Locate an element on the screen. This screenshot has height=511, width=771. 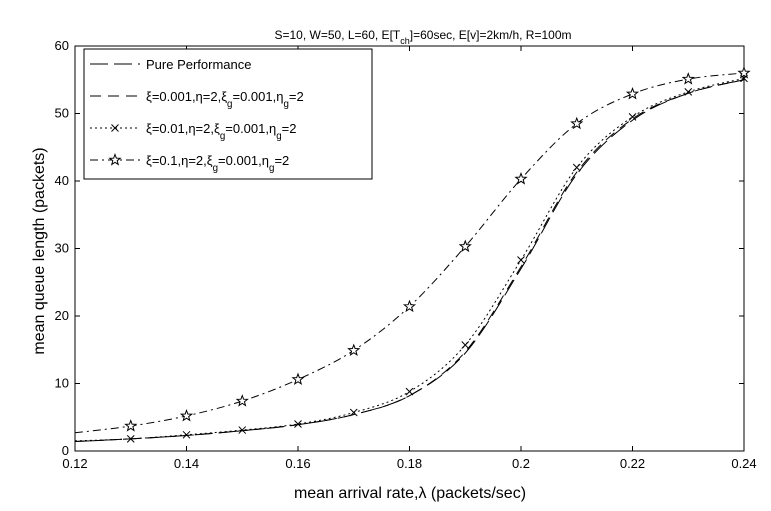
y-tick-label: 40 is located at coordinates (62, 180).